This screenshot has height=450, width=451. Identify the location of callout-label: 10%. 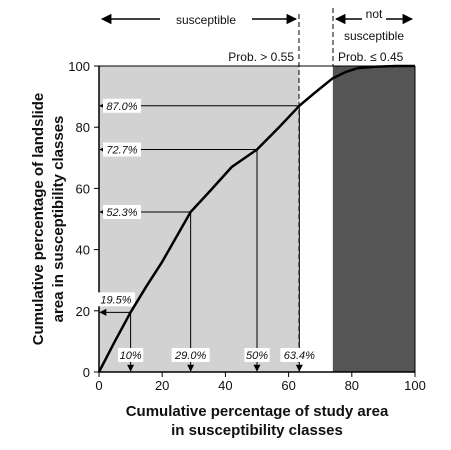
(131, 356).